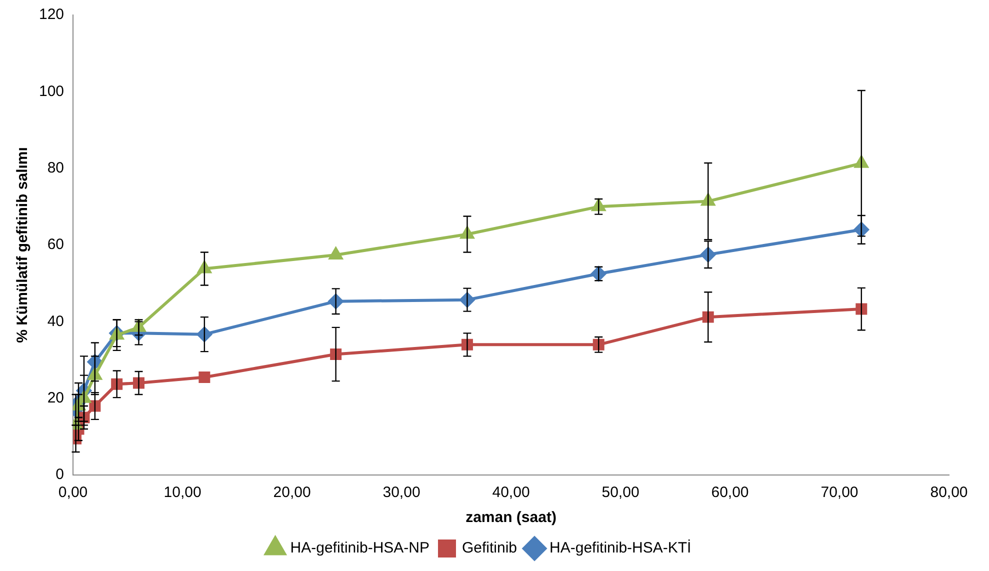 The height and width of the screenshot is (571, 989). I want to click on y-tick-label: 100, so click(51, 91).